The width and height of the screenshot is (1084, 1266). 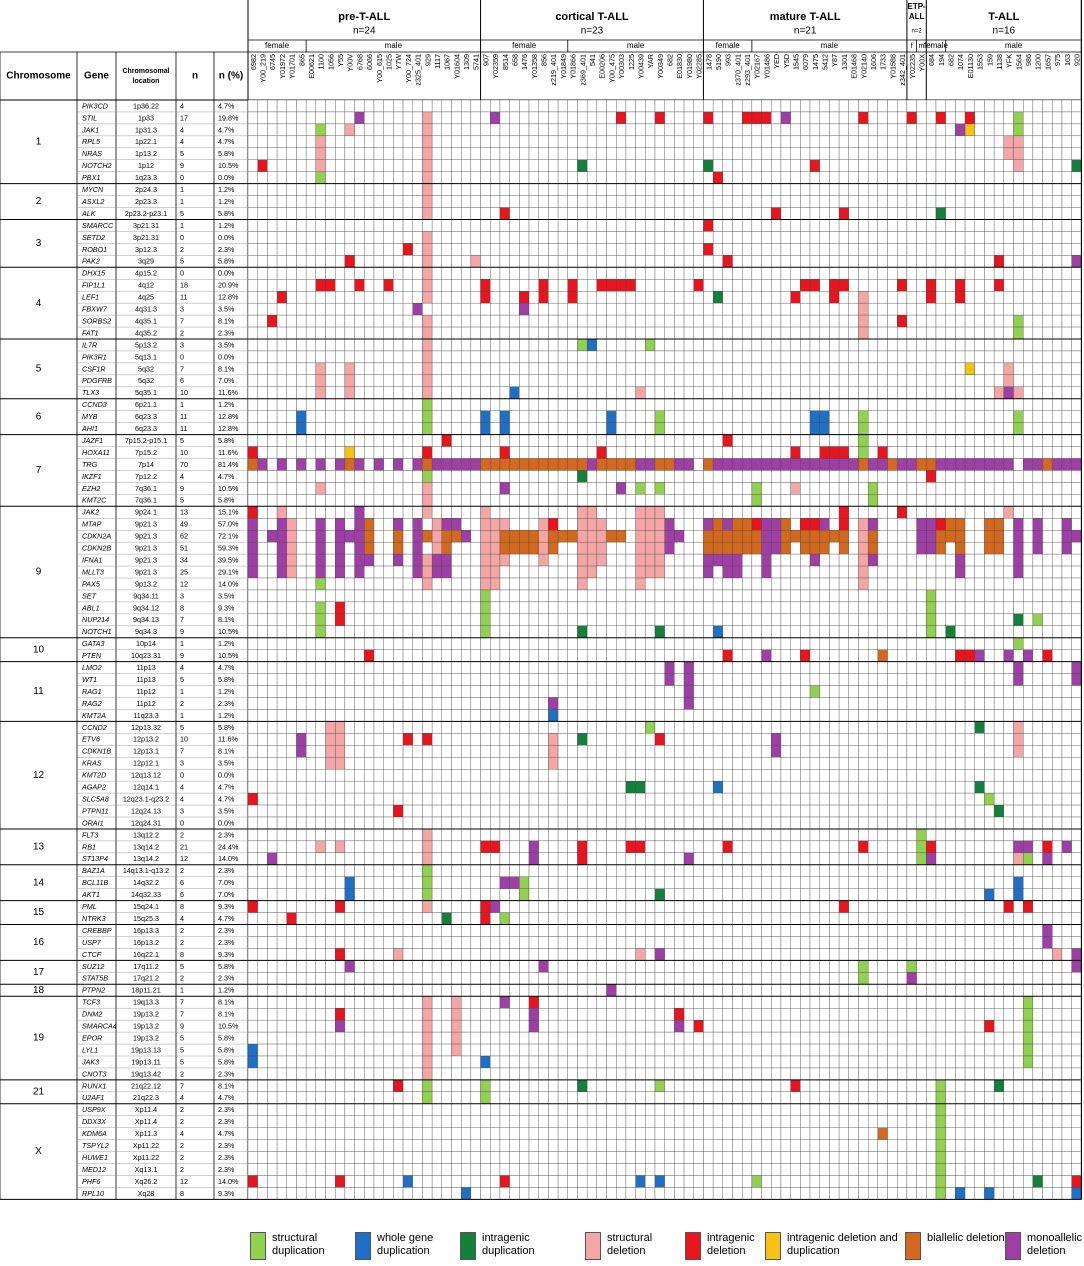 I want to click on patient-id: 1606, so click(x=873, y=62).